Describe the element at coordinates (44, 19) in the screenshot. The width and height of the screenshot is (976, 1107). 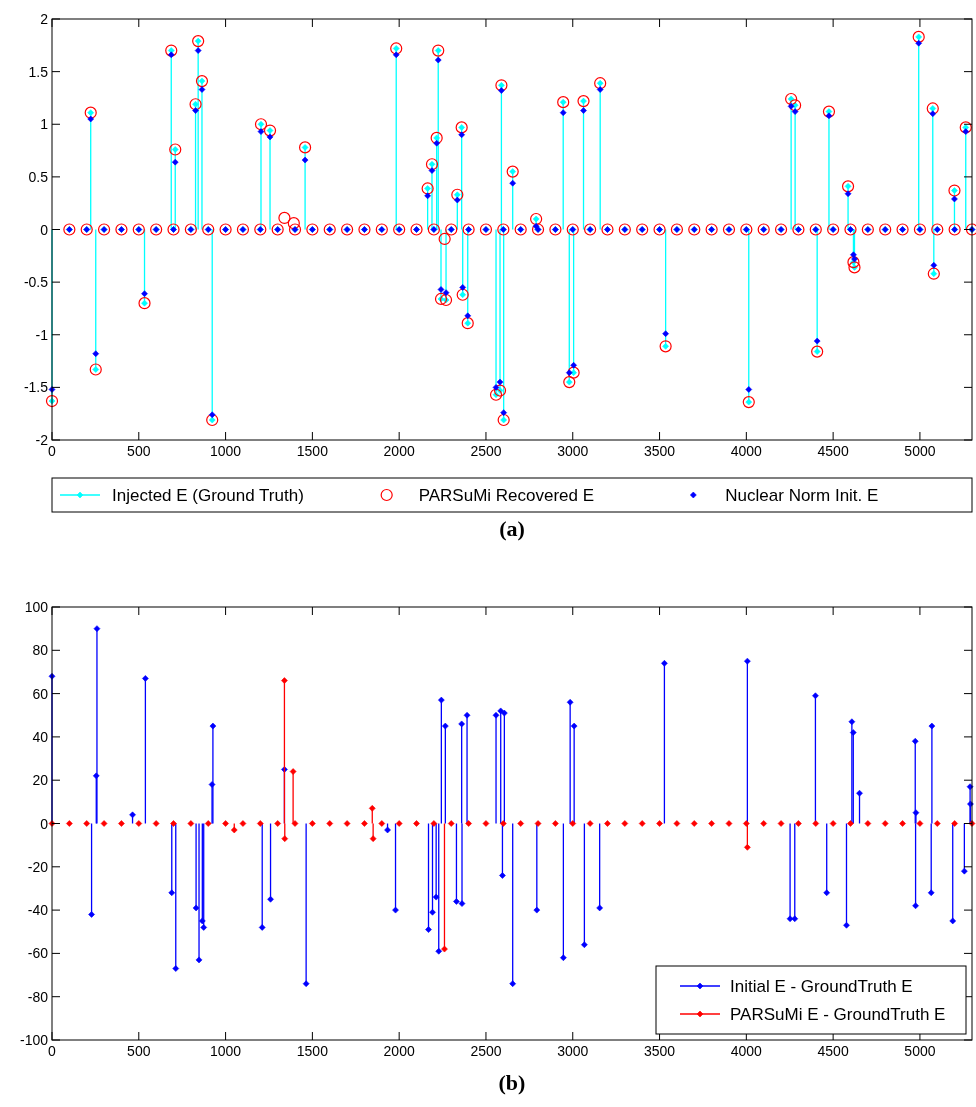
I see `y-tick-label: 2` at that location.